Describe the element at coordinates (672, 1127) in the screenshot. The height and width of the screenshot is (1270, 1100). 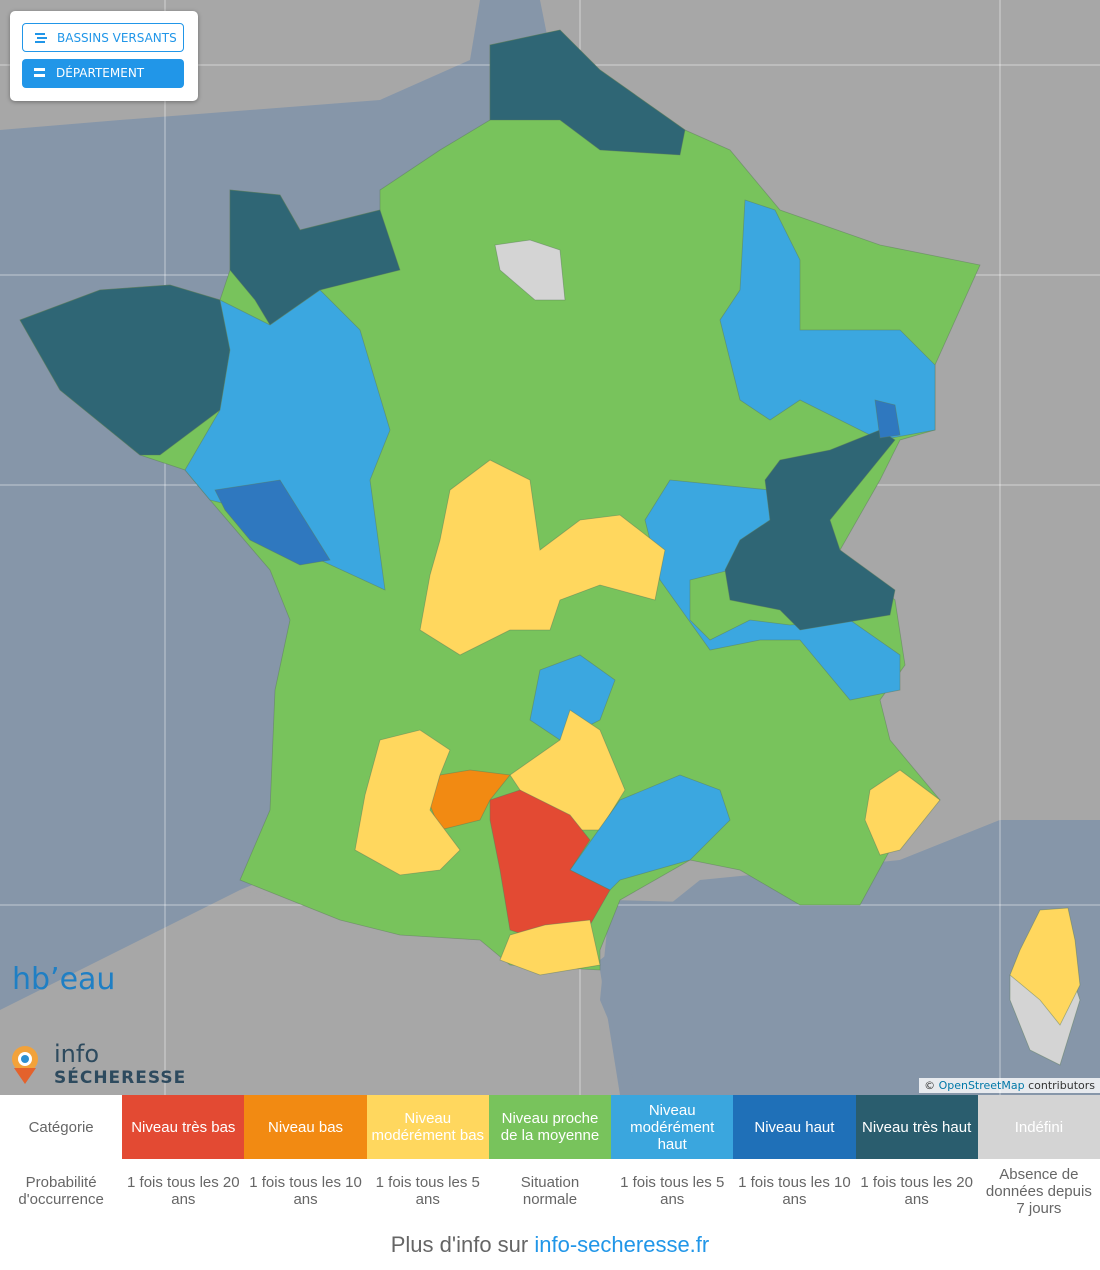
I see `legend-category: Niveau modérément haut` at that location.